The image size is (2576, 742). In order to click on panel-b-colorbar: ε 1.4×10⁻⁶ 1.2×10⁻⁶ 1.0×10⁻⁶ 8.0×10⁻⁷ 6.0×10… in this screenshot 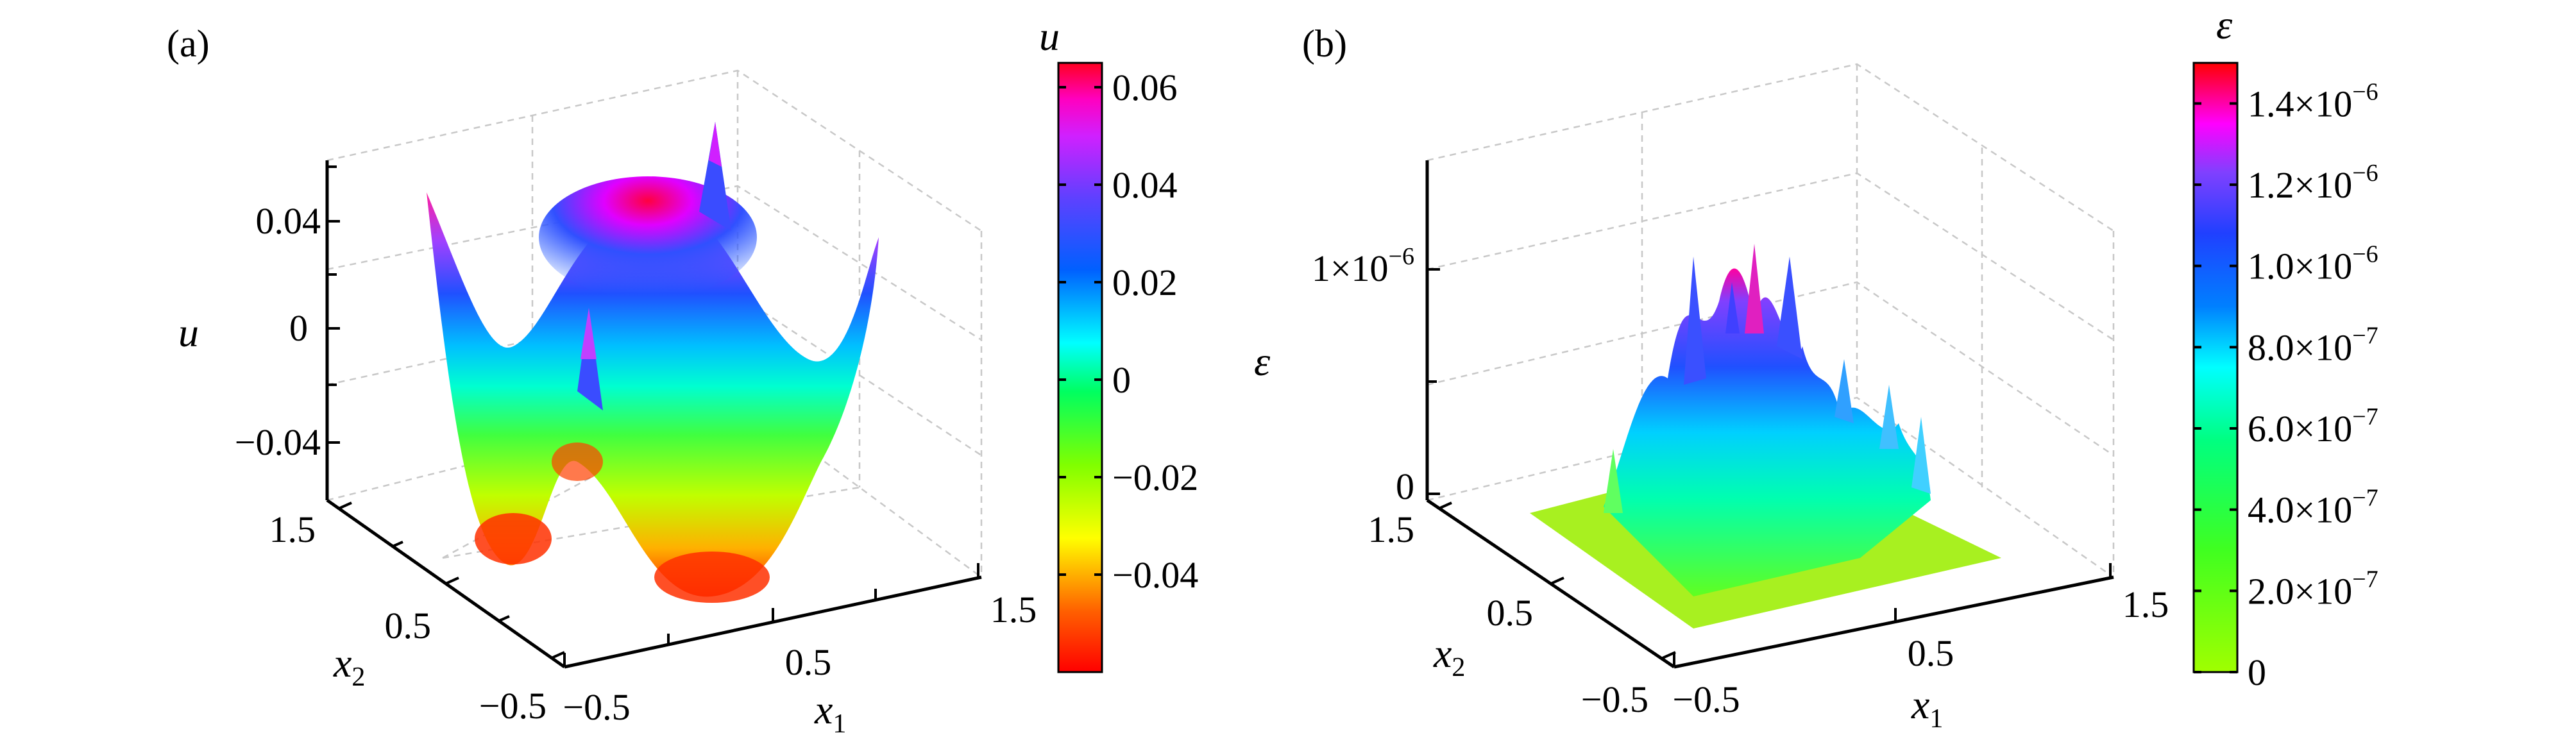, I will do `click(2285, 347)`.